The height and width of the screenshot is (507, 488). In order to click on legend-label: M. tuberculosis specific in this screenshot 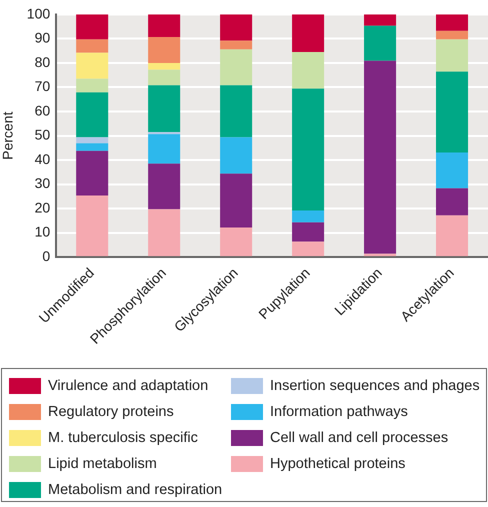, I will do `click(123, 438)`.